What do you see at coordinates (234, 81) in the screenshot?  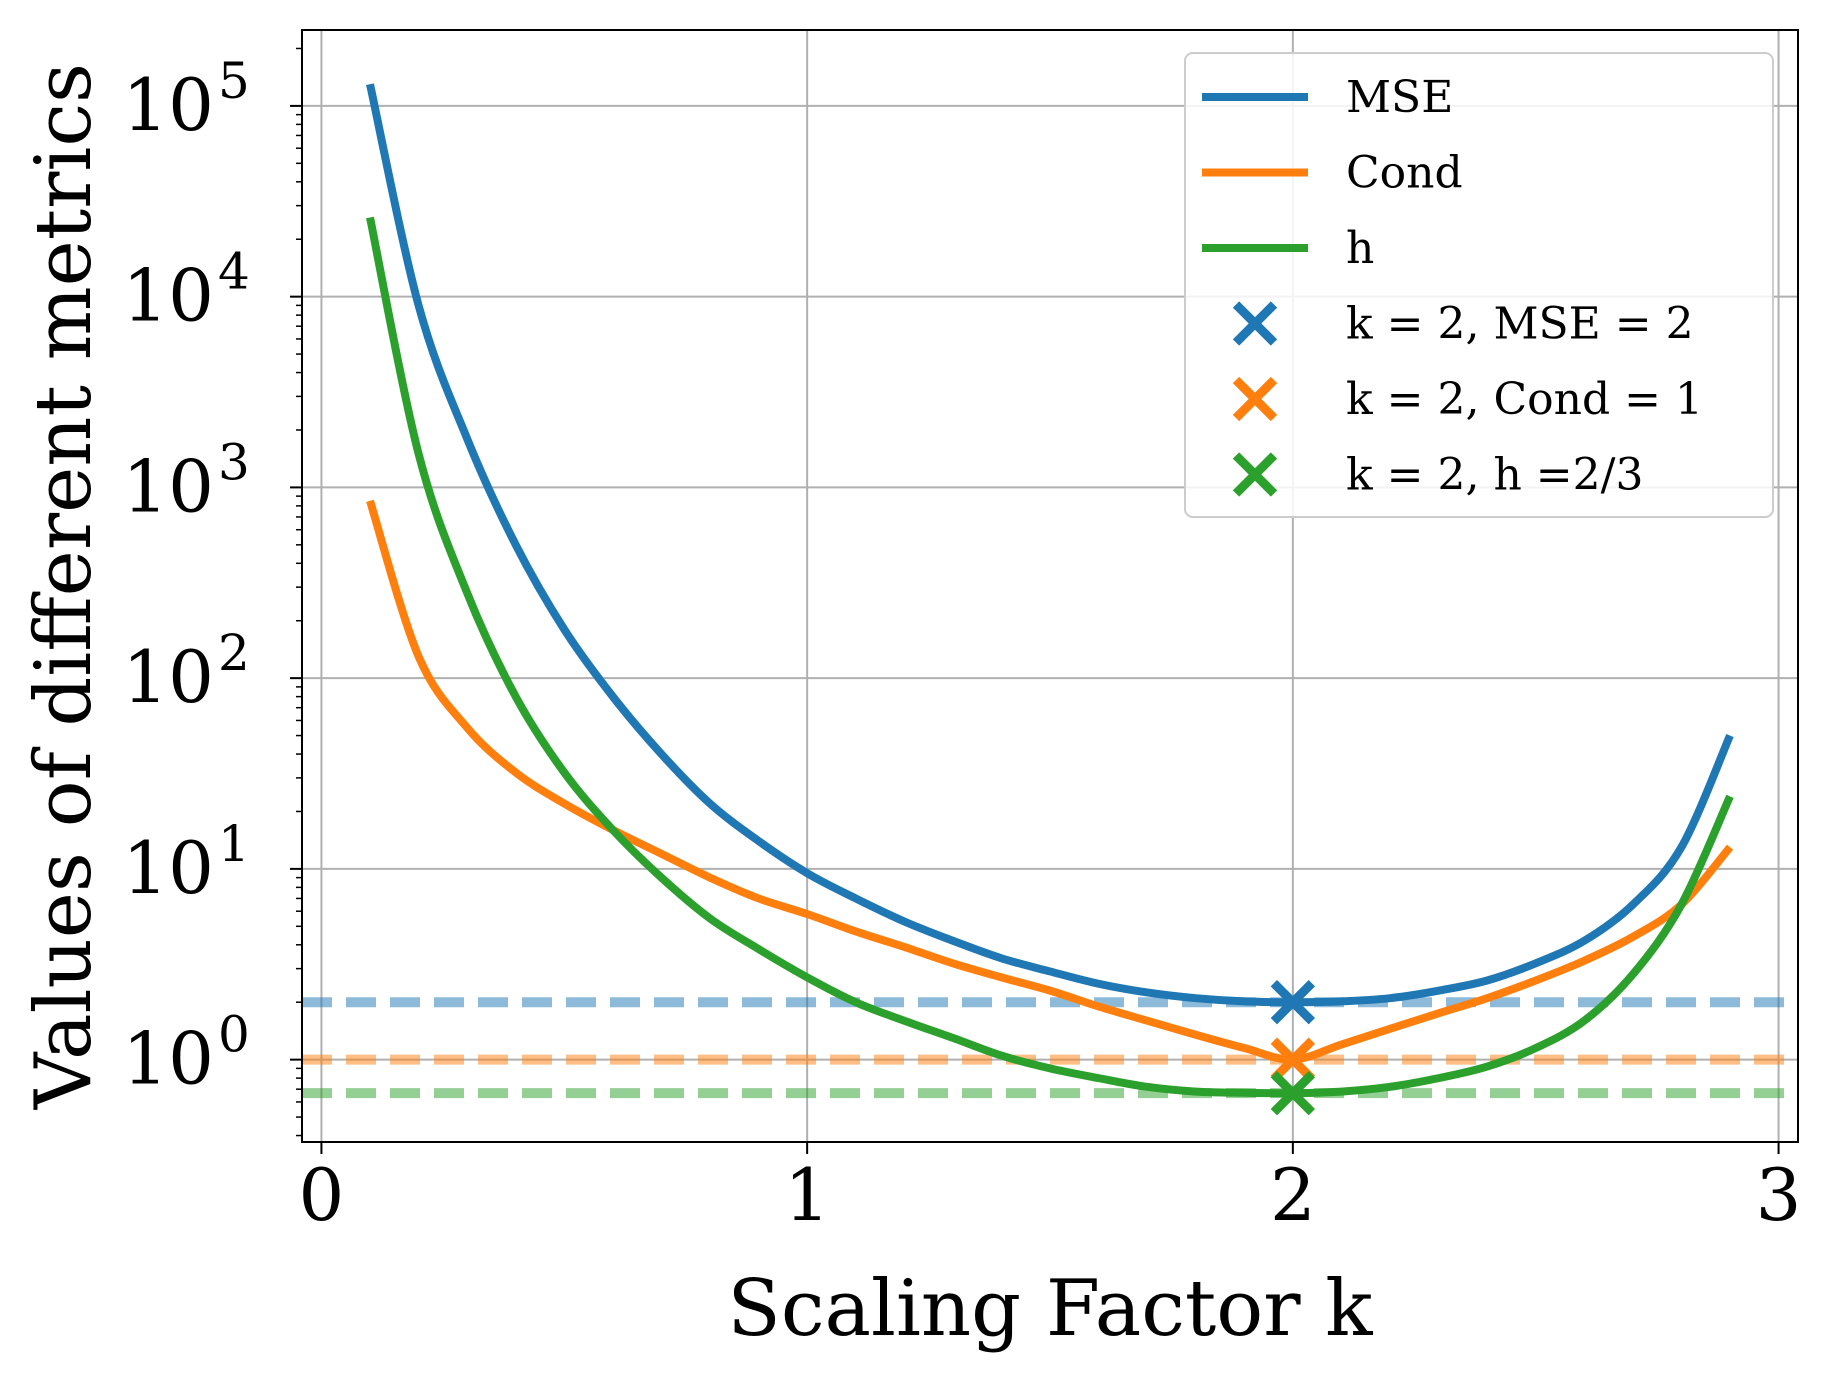 I see `y-tick-exponent: 5` at bounding box center [234, 81].